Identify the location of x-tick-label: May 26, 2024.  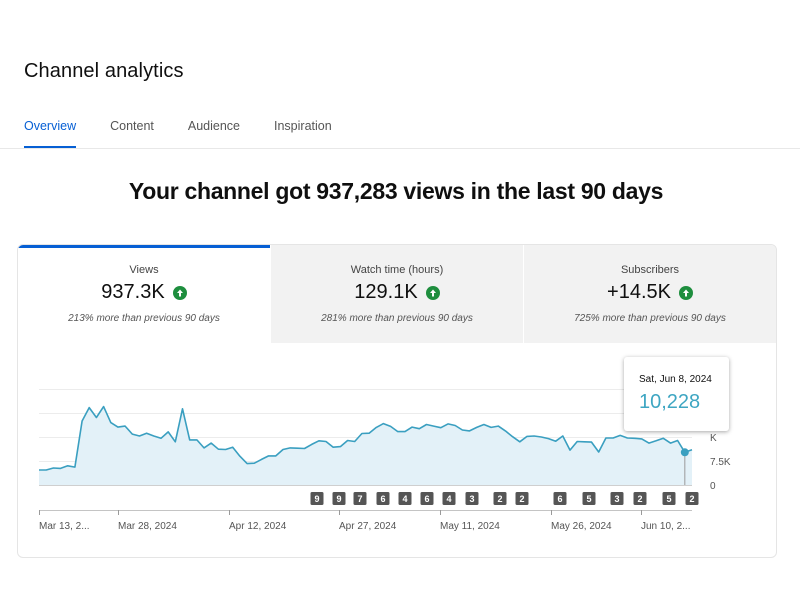
(581, 526).